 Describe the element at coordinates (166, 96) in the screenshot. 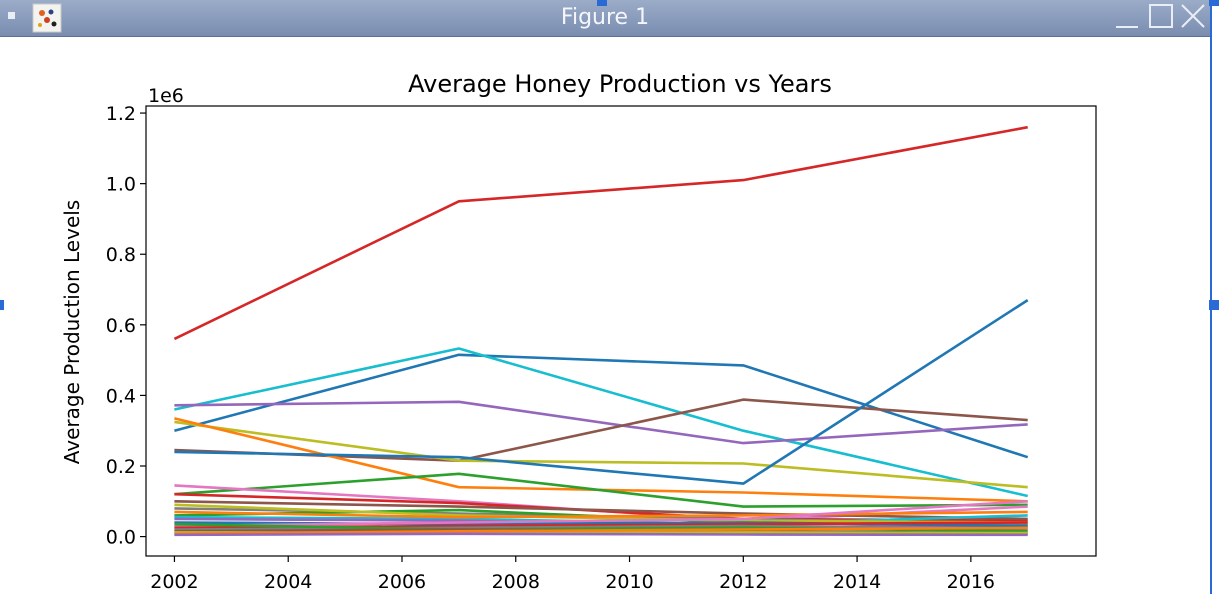

I see `y-offset-label: 1e6` at that location.